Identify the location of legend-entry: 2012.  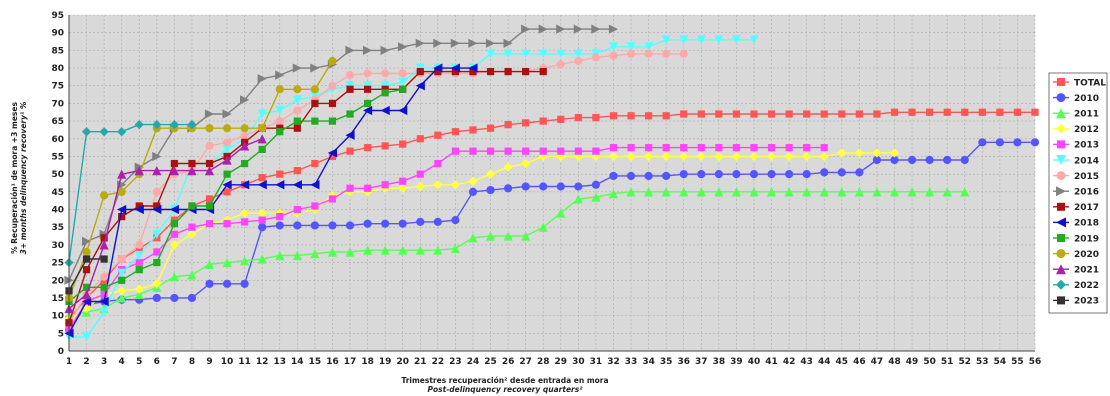
(1086, 130).